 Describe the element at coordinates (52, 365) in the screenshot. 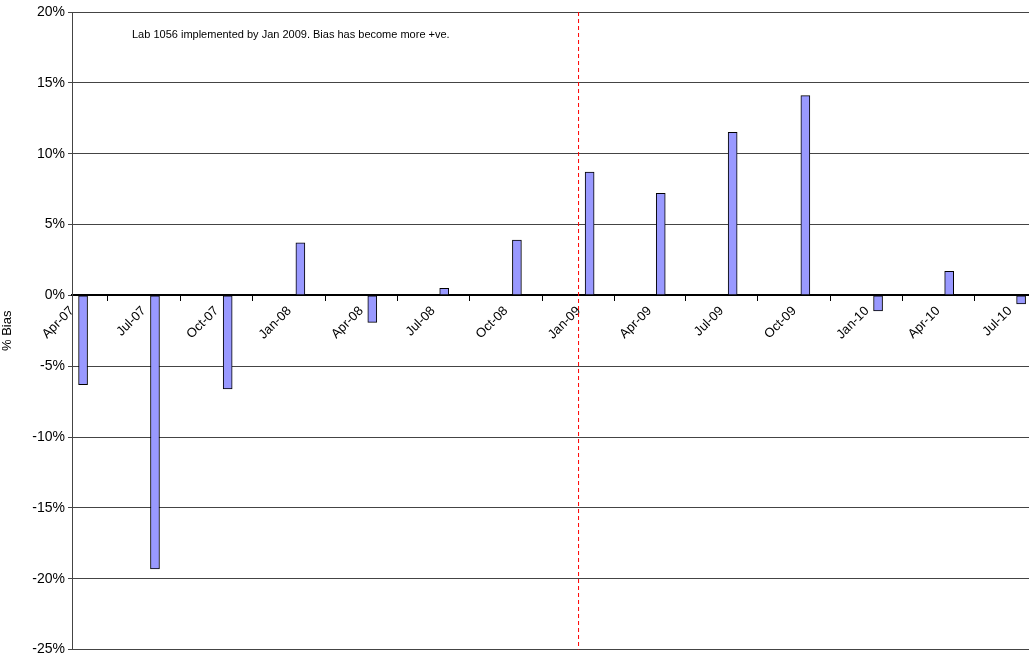

I see `y-tick-label: -5%` at that location.